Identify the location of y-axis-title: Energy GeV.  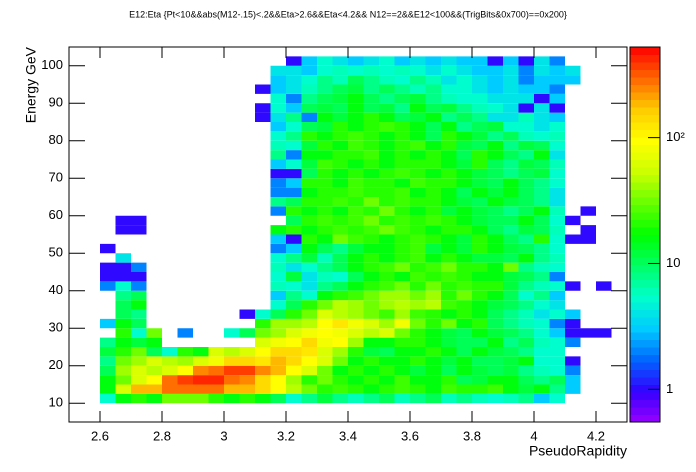
(31, 84).